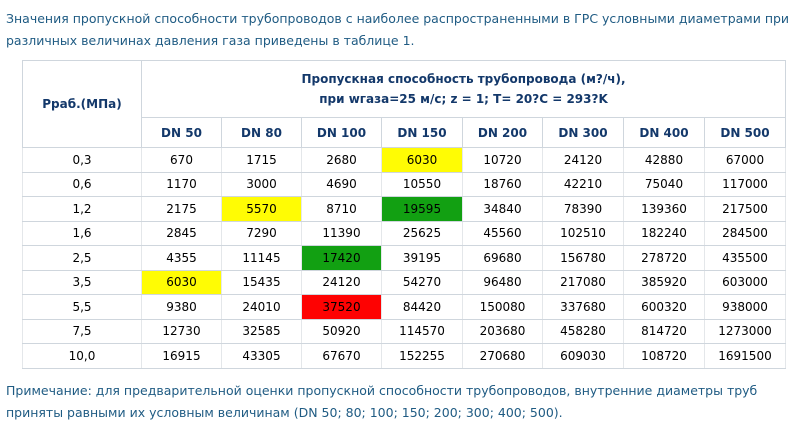 The image size is (807, 433). I want to click on capacity-cell: 15435, so click(261, 282).